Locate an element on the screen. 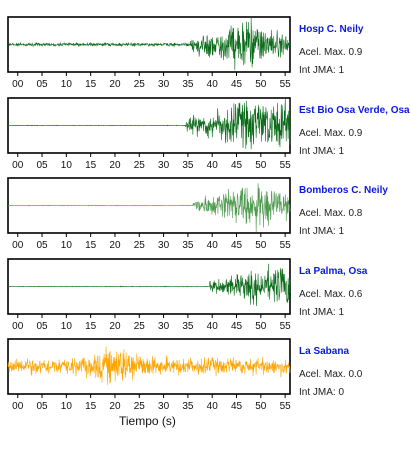 The image size is (410, 460). station-name: Est Bio Osa Verde, Osa is located at coordinates (354, 110).